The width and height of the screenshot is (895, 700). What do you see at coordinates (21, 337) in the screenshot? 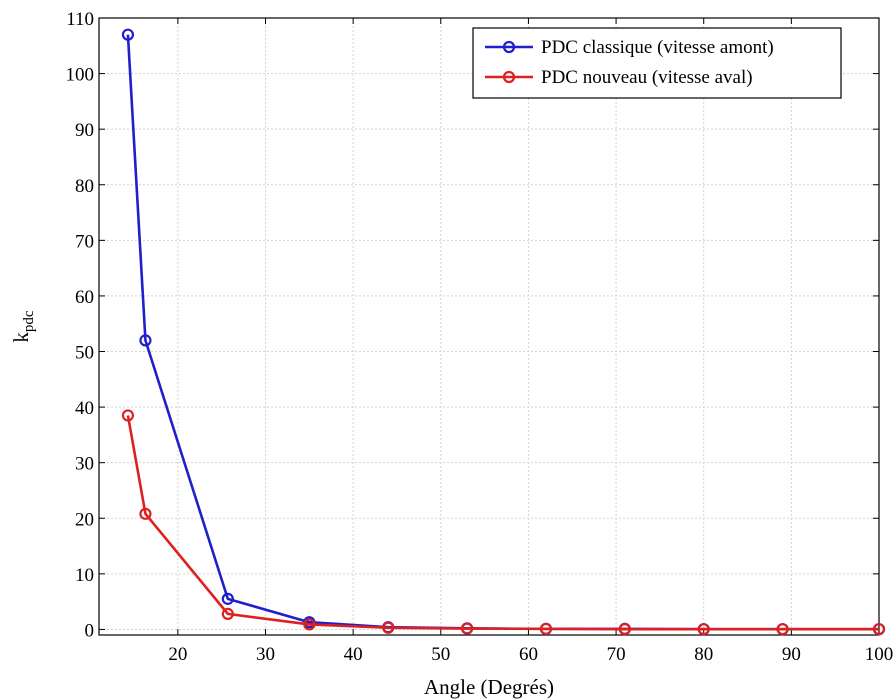
I see `y-axis-label-main: k` at bounding box center [21, 337].